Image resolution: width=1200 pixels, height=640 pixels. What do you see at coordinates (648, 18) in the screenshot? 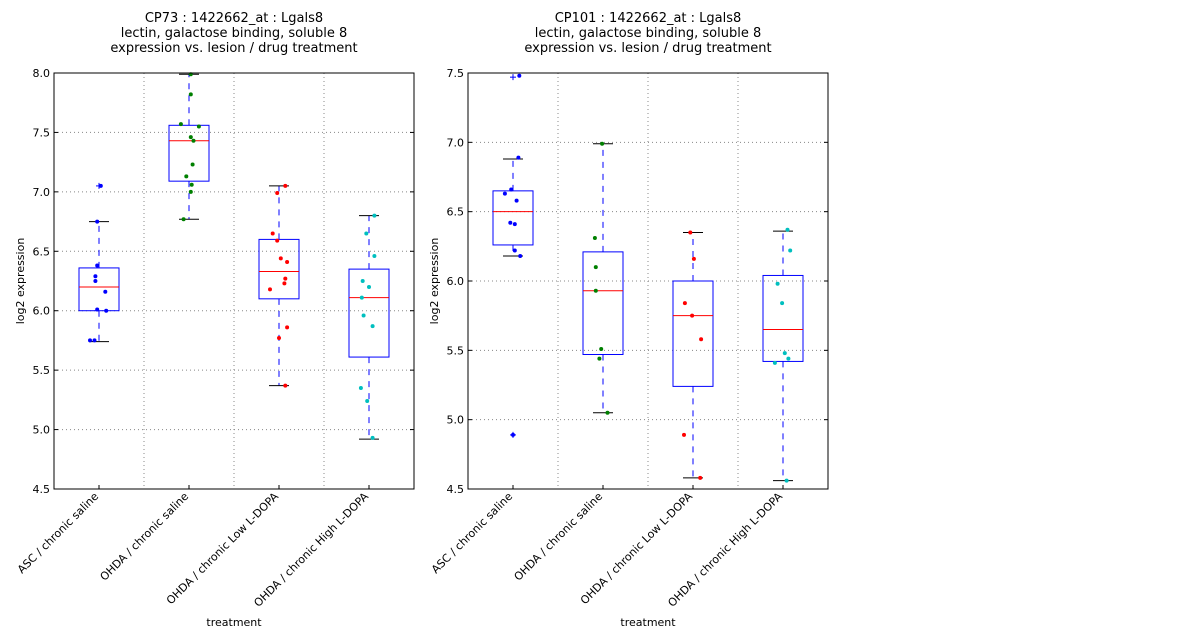
I see `chart-title-line: CP101 : 1422662_at : Lgals8` at bounding box center [648, 18].